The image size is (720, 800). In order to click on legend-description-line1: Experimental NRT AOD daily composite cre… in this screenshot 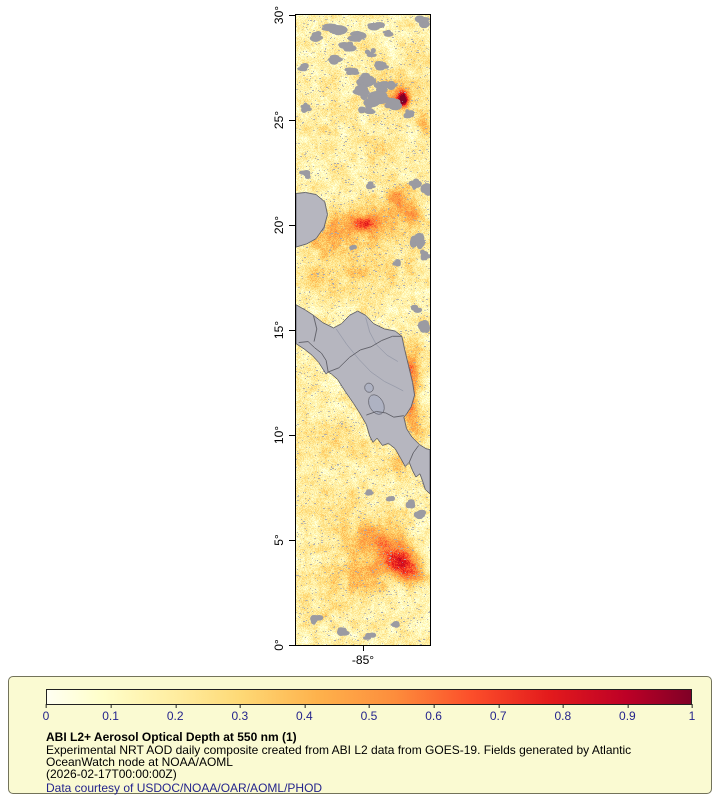, I will do `click(339, 750)`.